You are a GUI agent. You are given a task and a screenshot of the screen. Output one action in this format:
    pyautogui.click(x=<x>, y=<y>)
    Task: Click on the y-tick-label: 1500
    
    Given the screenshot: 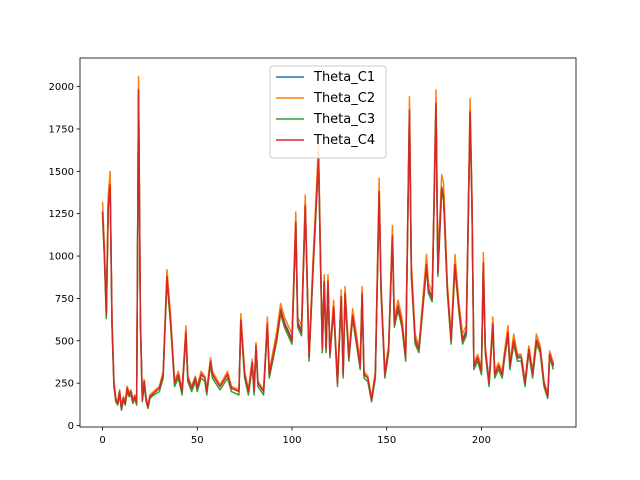 What is the action you would take?
    pyautogui.click(x=61, y=172)
    